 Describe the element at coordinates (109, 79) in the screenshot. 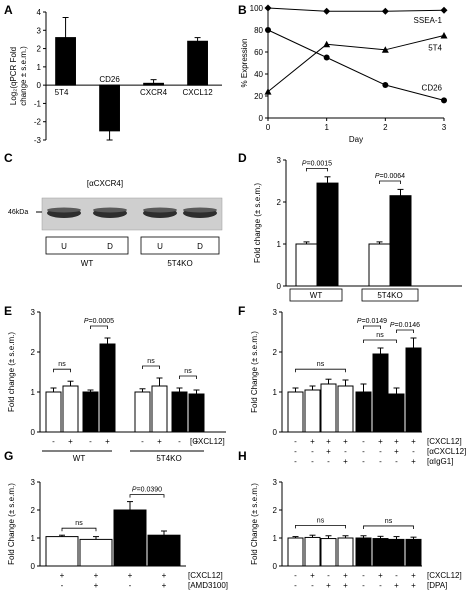

I see `panel-a-category-label: CD26` at that location.